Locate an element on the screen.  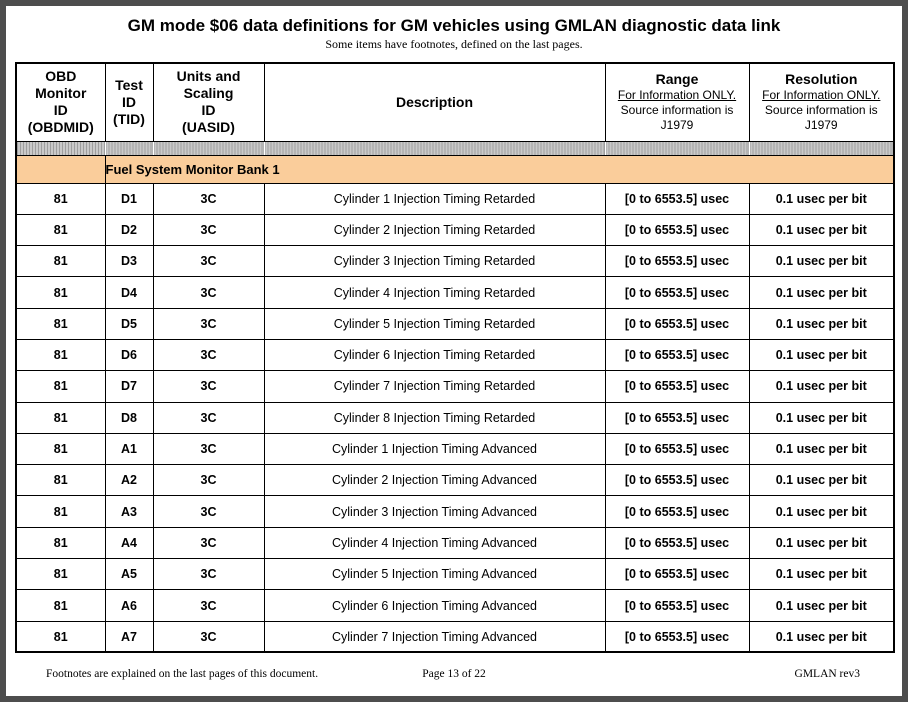
cell-description: Cylinder 7 Injection Timing Advanced is located at coordinates (434, 636).